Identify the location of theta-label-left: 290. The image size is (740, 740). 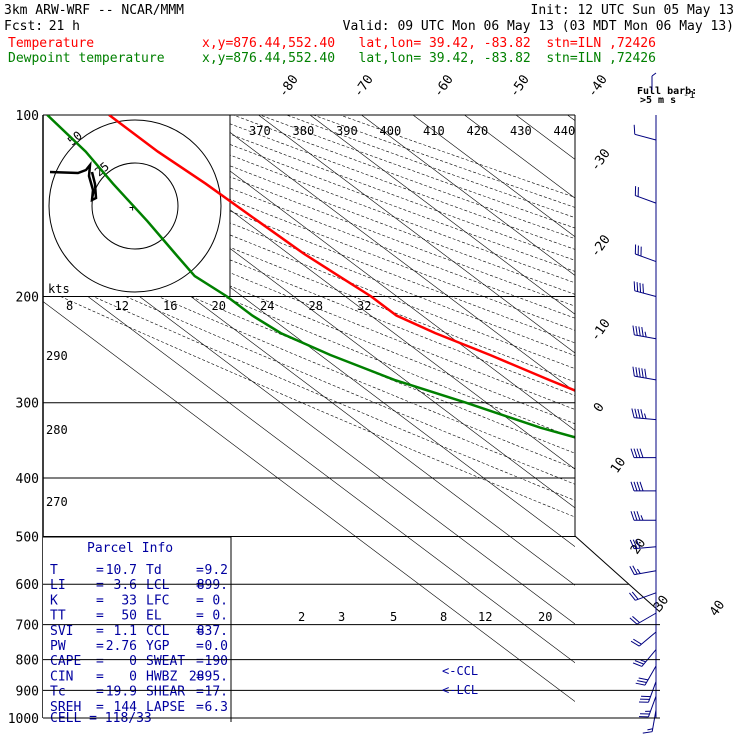
(57, 356).